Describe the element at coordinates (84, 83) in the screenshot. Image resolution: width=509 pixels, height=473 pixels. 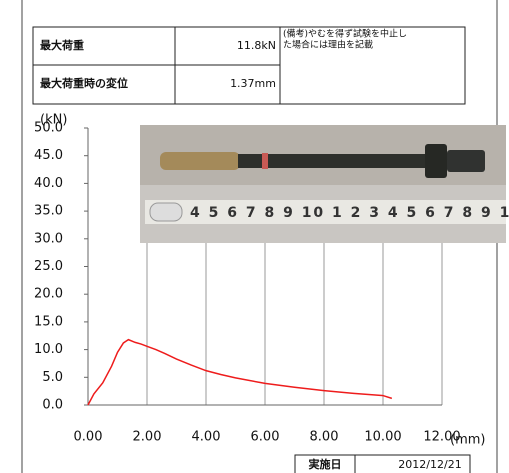
I see `cell-label: 最大荷重時の変位` at that location.